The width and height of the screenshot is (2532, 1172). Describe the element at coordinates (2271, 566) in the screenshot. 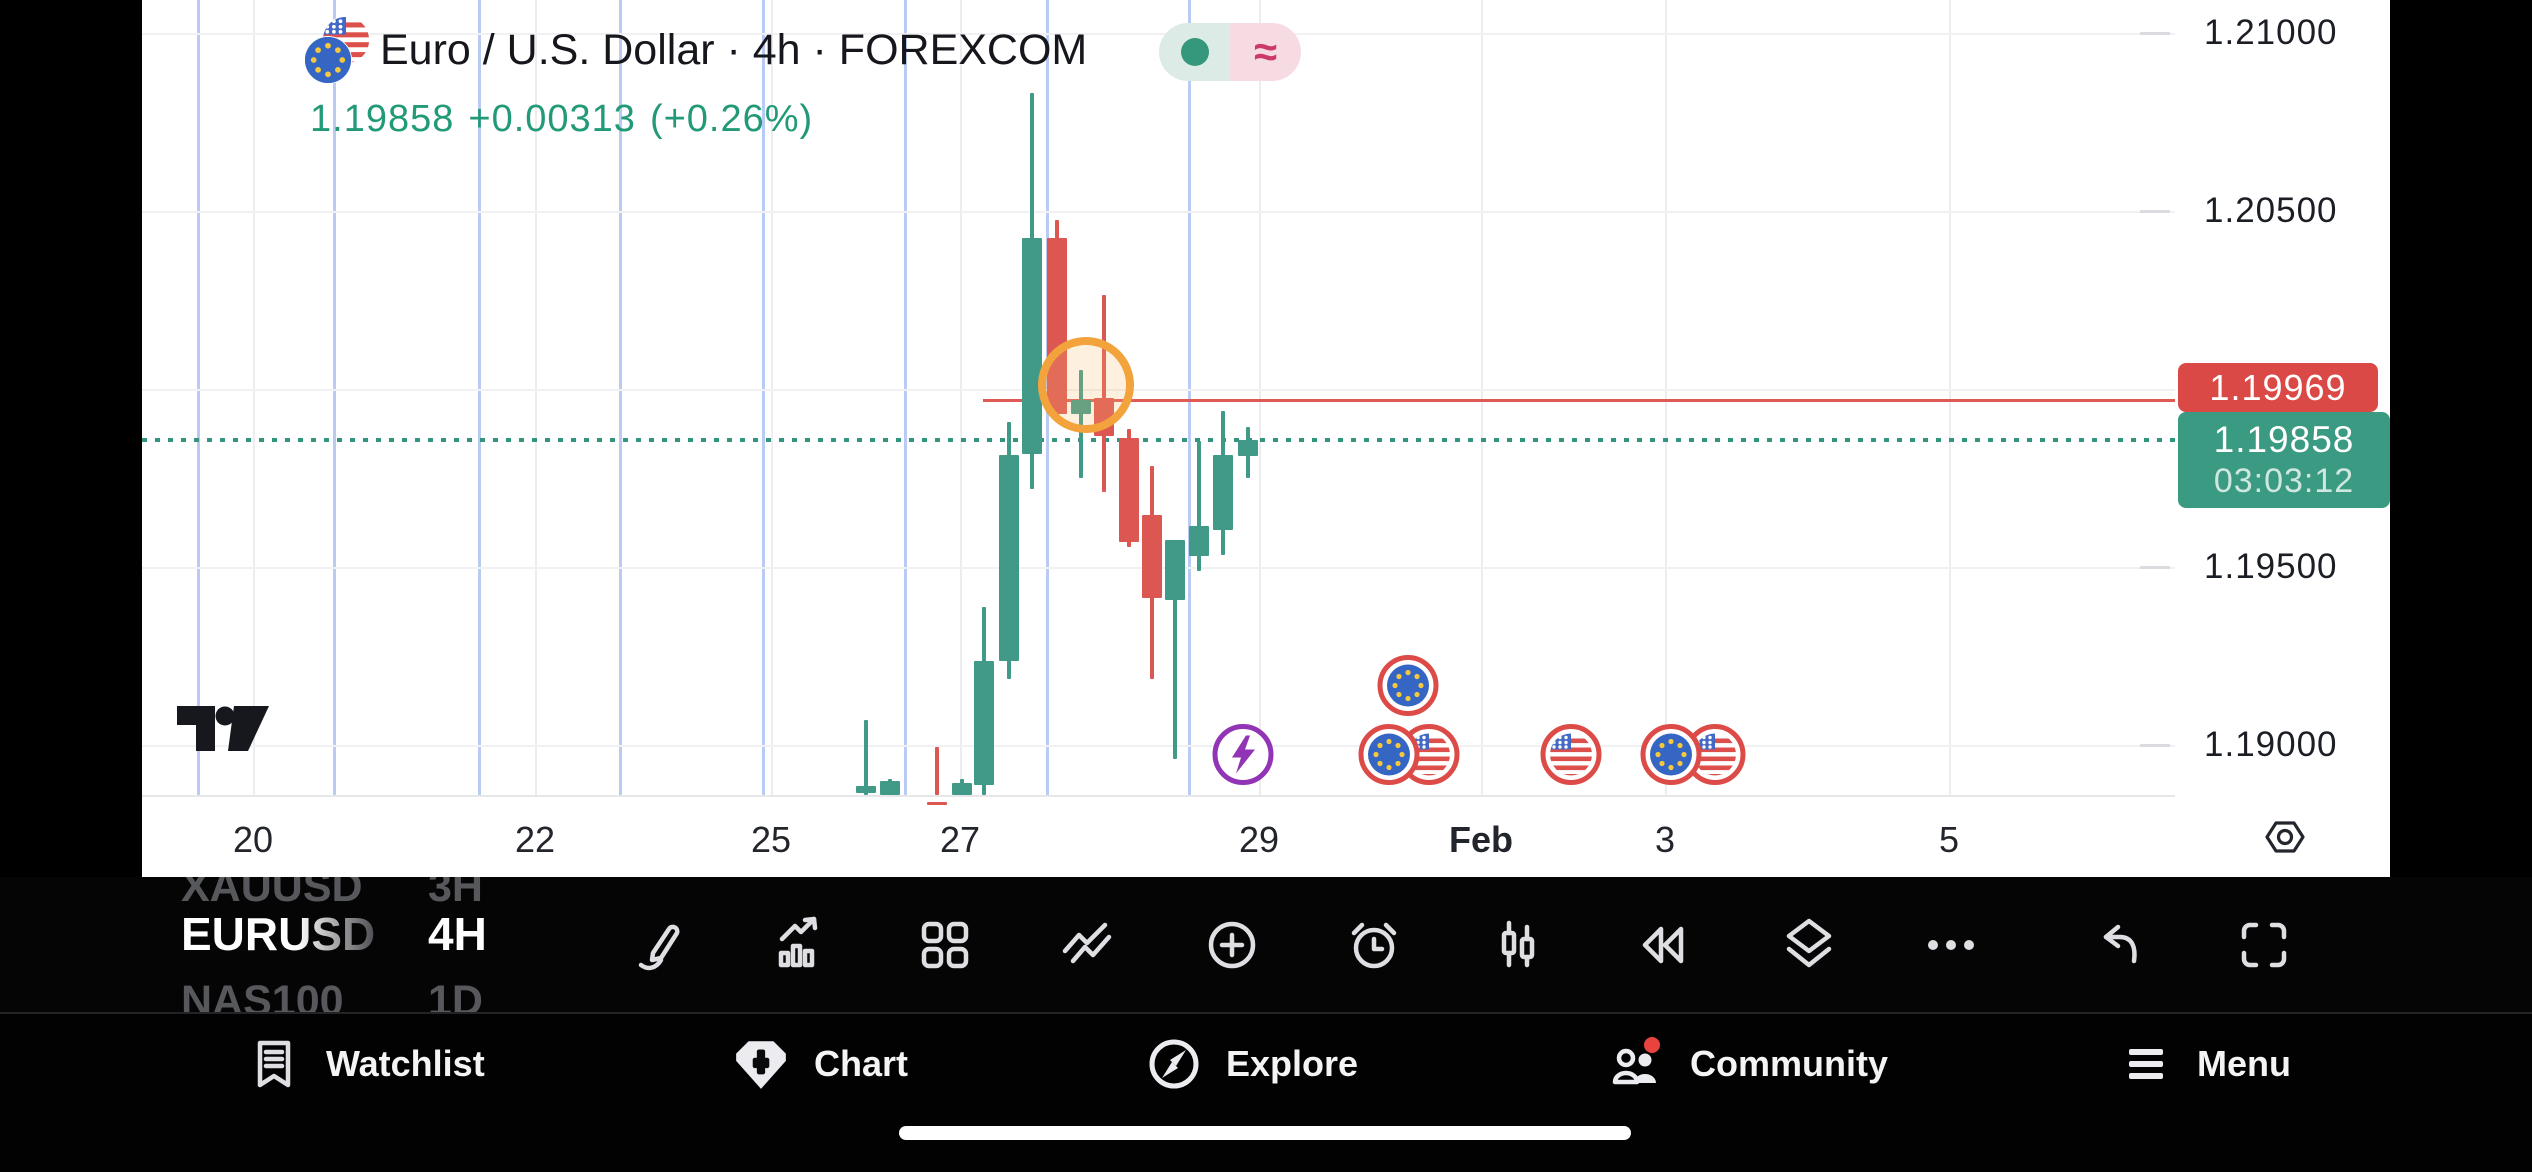

I see `price-axis-label: 1.19500` at that location.